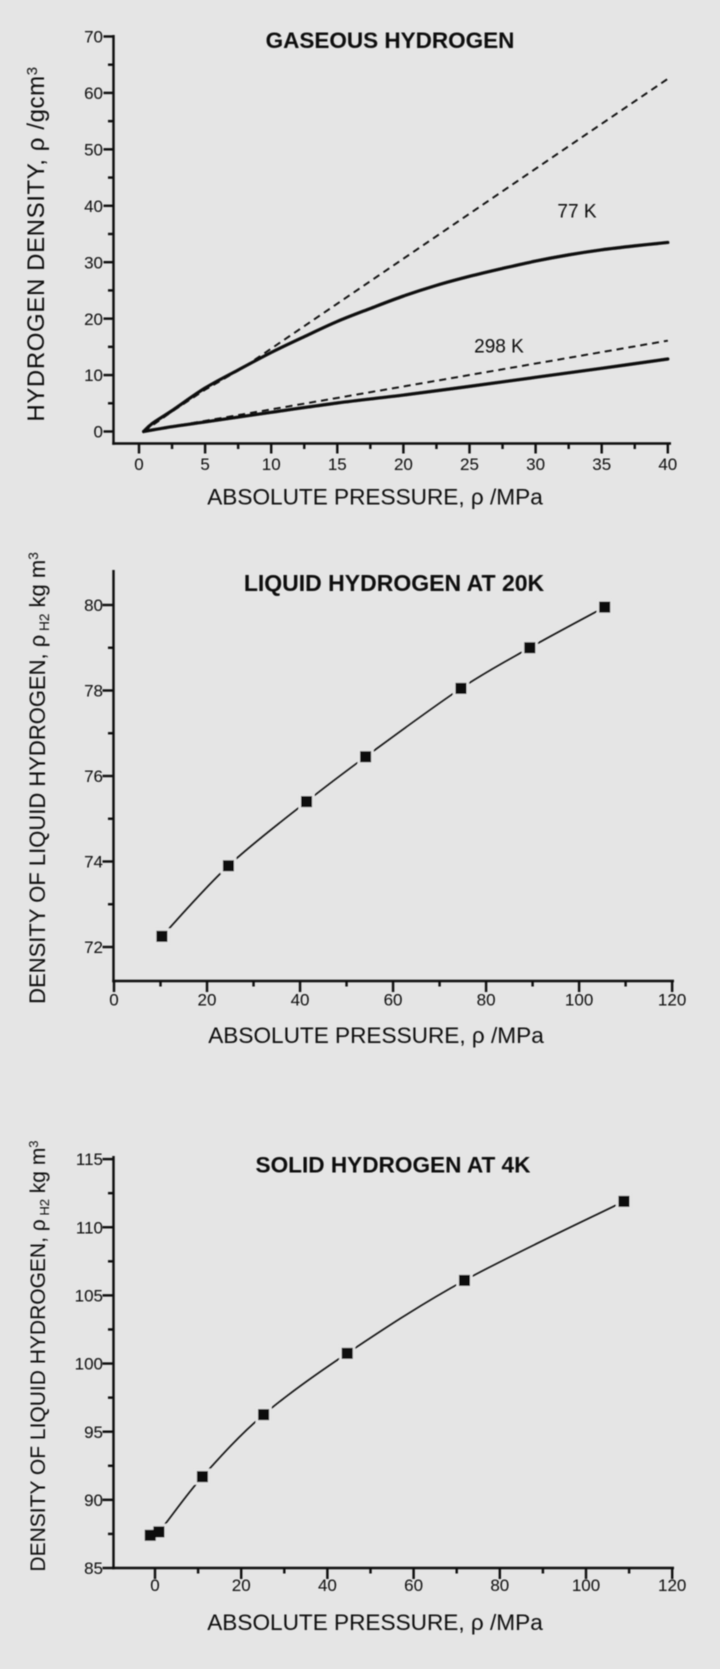  What do you see at coordinates (98, 432) in the screenshot?
I see `y-tick-label: 0` at bounding box center [98, 432].